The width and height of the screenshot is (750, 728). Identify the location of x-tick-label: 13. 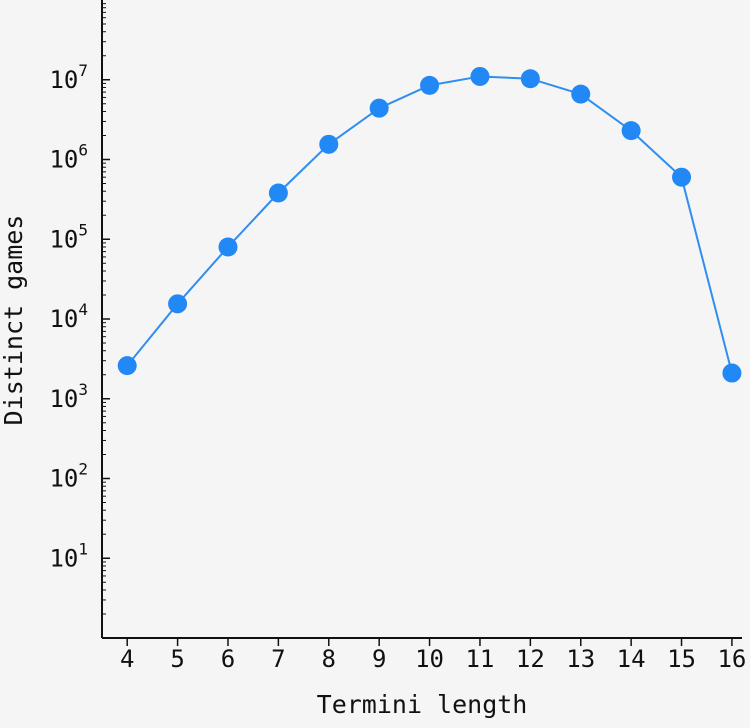
(580, 659).